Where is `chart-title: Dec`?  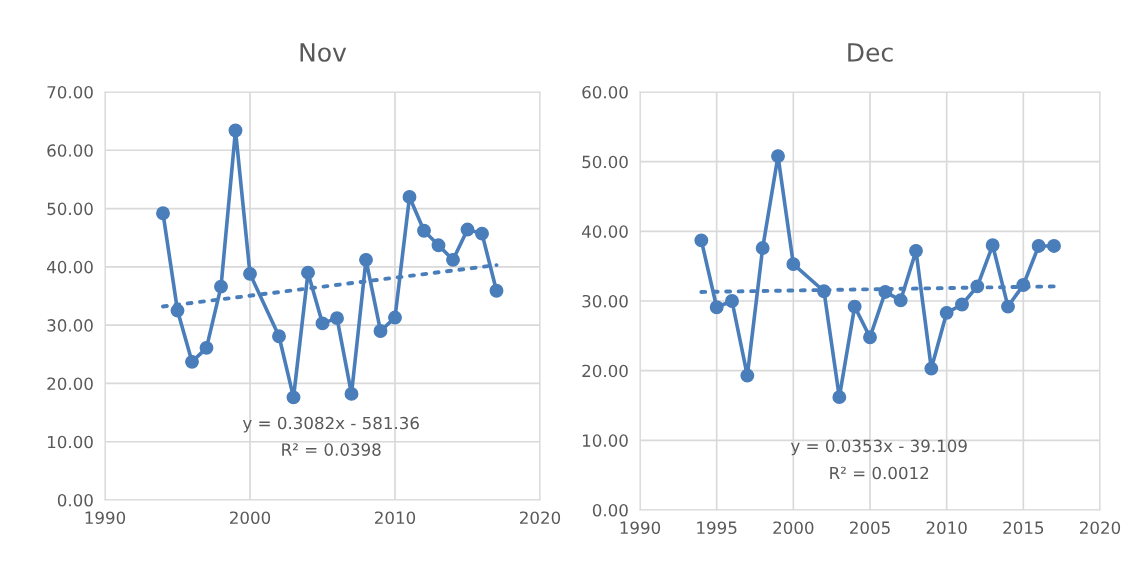
chart-title: Dec is located at coordinates (870, 52).